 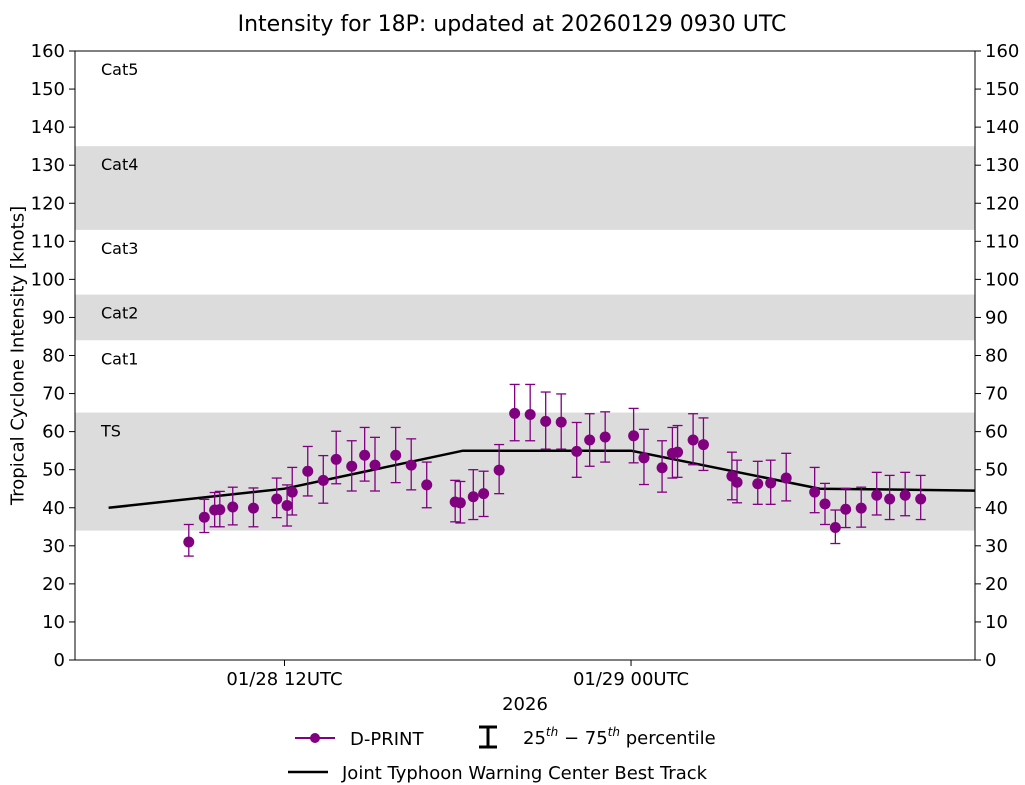 I want to click on y-tick-label-right: 40, so click(x=996, y=508).